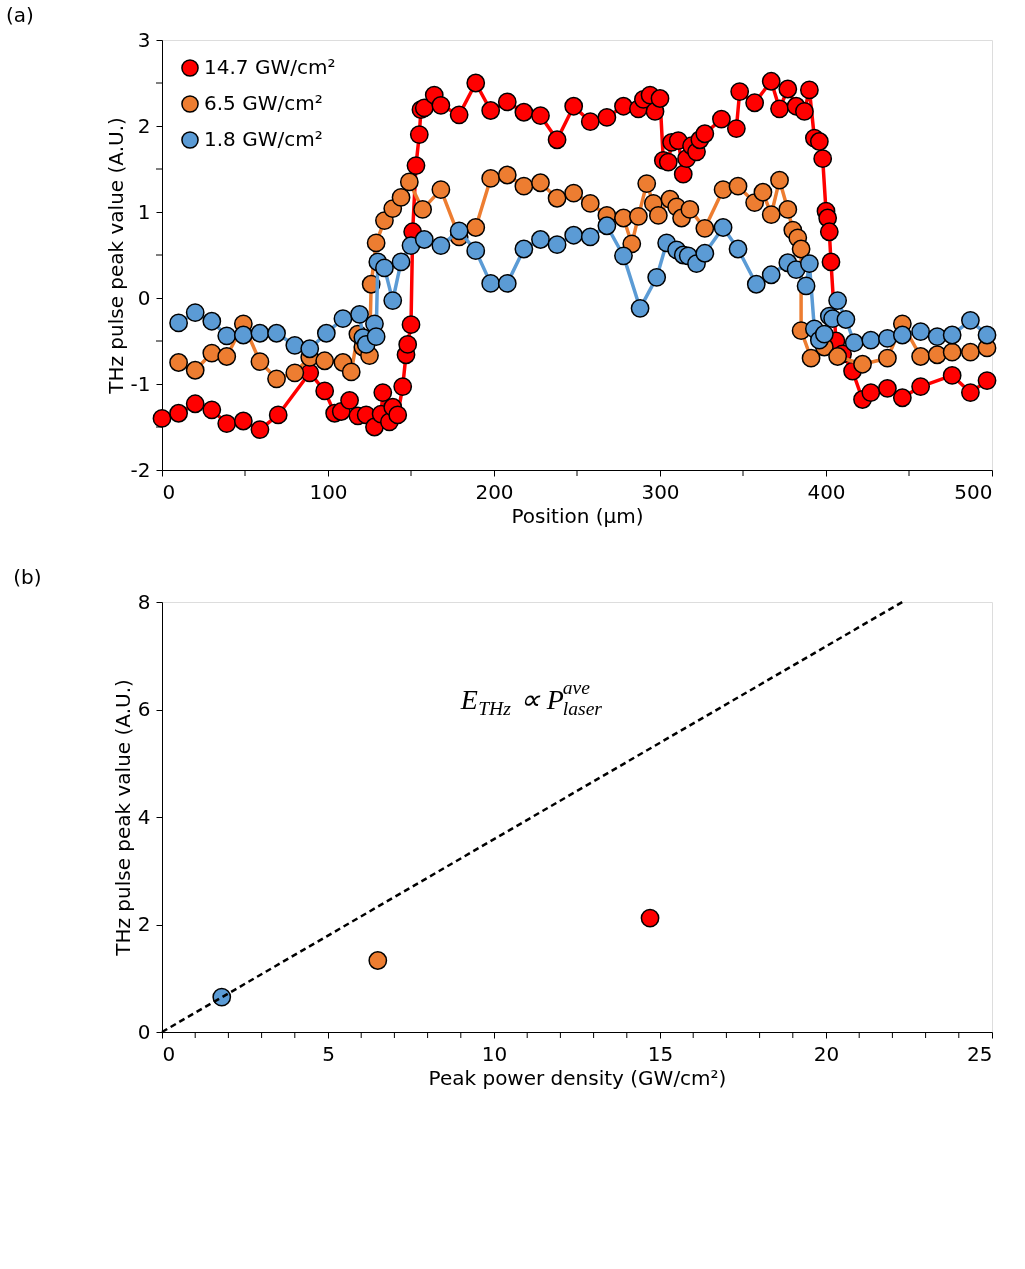  What do you see at coordinates (577, 515) in the screenshot?
I see `x-axis-title: Position (μm)` at bounding box center [577, 515].